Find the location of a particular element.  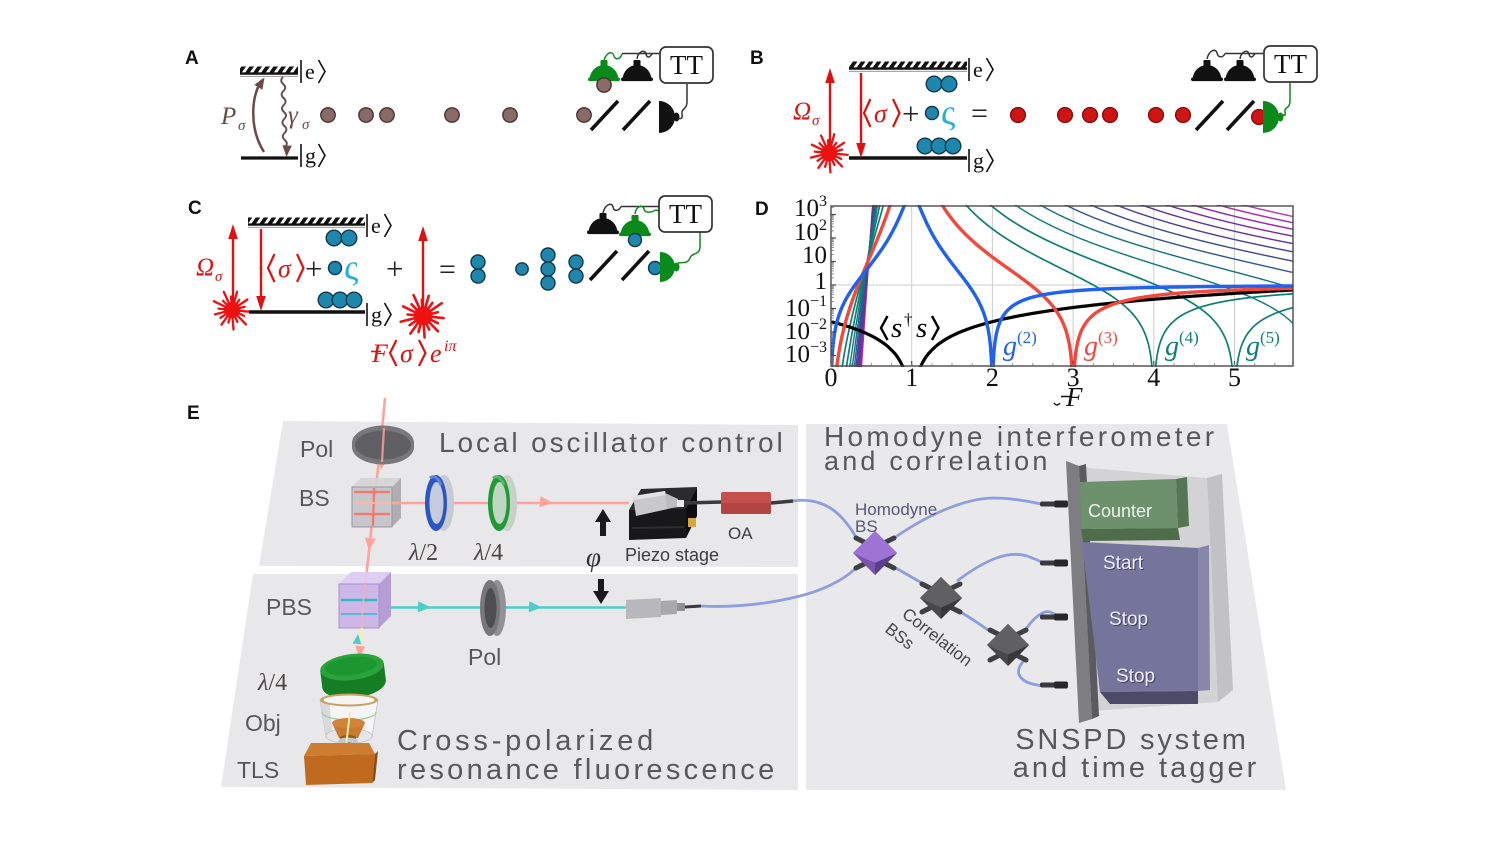

svg-text: Counter is located at coordinates (1120, 511).